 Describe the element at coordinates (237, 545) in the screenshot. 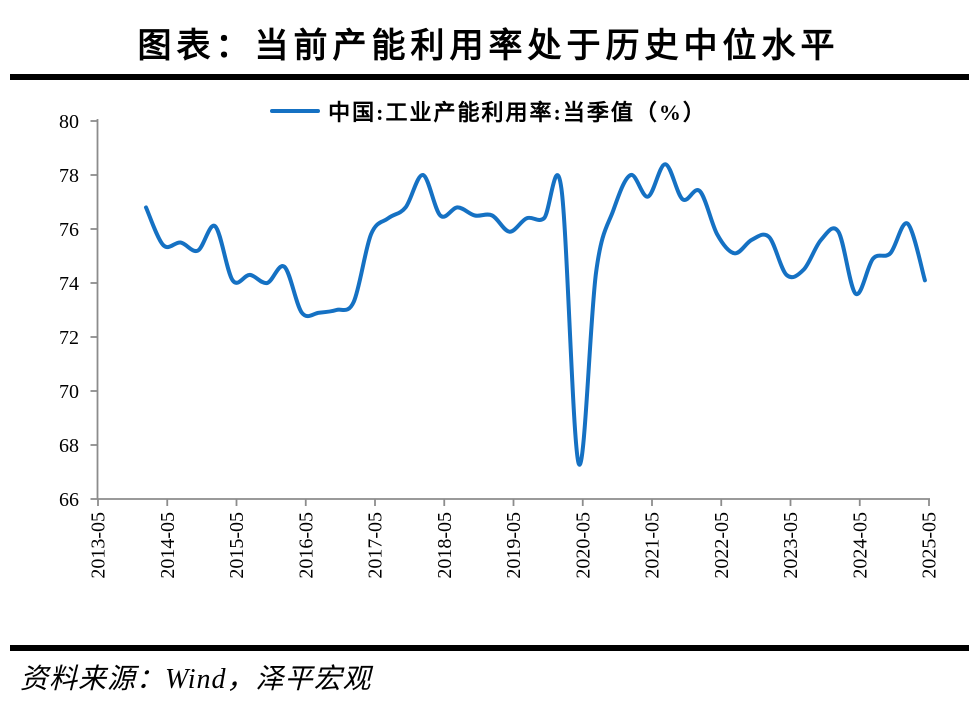

I see `x-tick-label: 2015-05` at that location.